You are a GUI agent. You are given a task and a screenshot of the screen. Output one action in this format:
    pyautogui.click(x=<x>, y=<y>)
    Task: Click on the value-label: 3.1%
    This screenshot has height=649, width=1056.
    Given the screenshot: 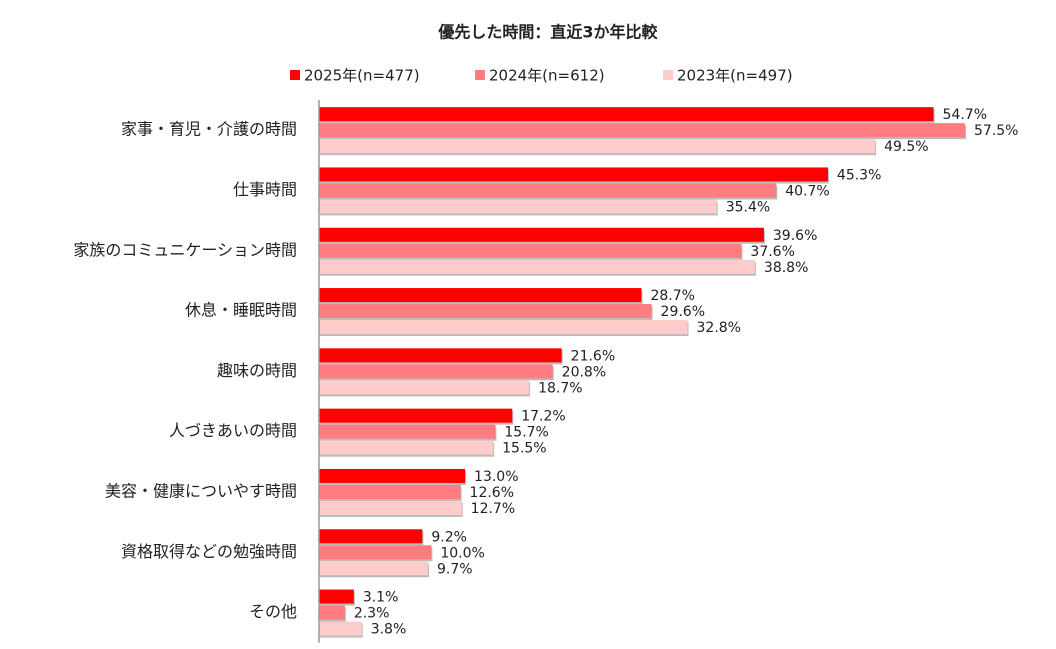 What is the action you would take?
    pyautogui.click(x=381, y=598)
    